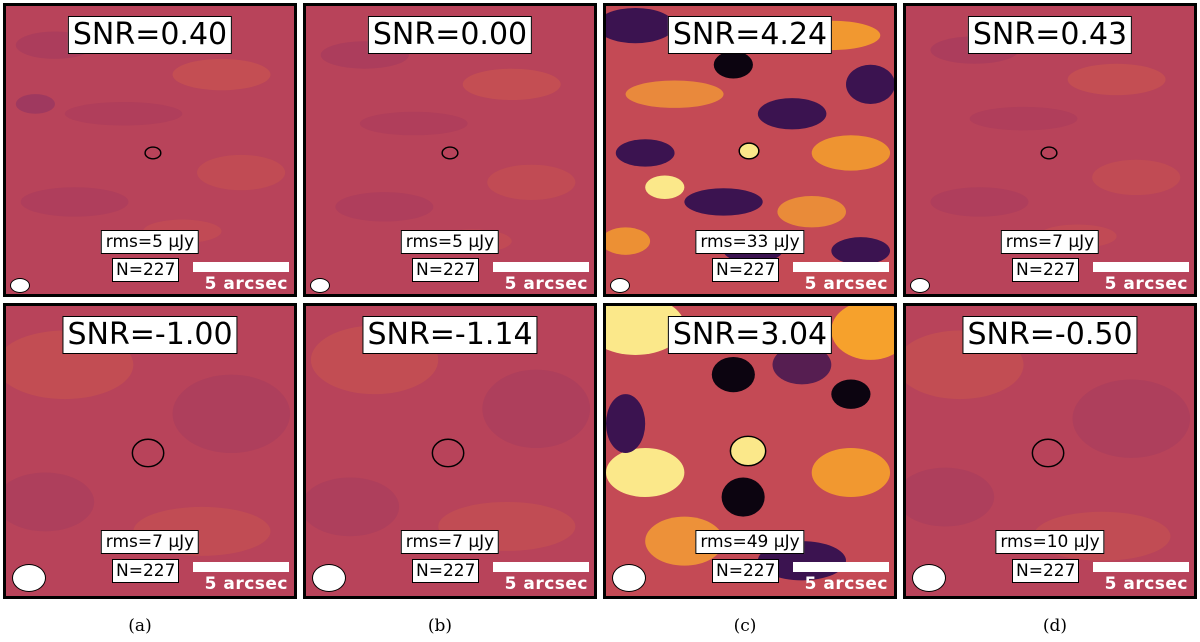  What do you see at coordinates (750, 542) in the screenshot?
I see `rms-label: rms=49 μJy` at bounding box center [750, 542].